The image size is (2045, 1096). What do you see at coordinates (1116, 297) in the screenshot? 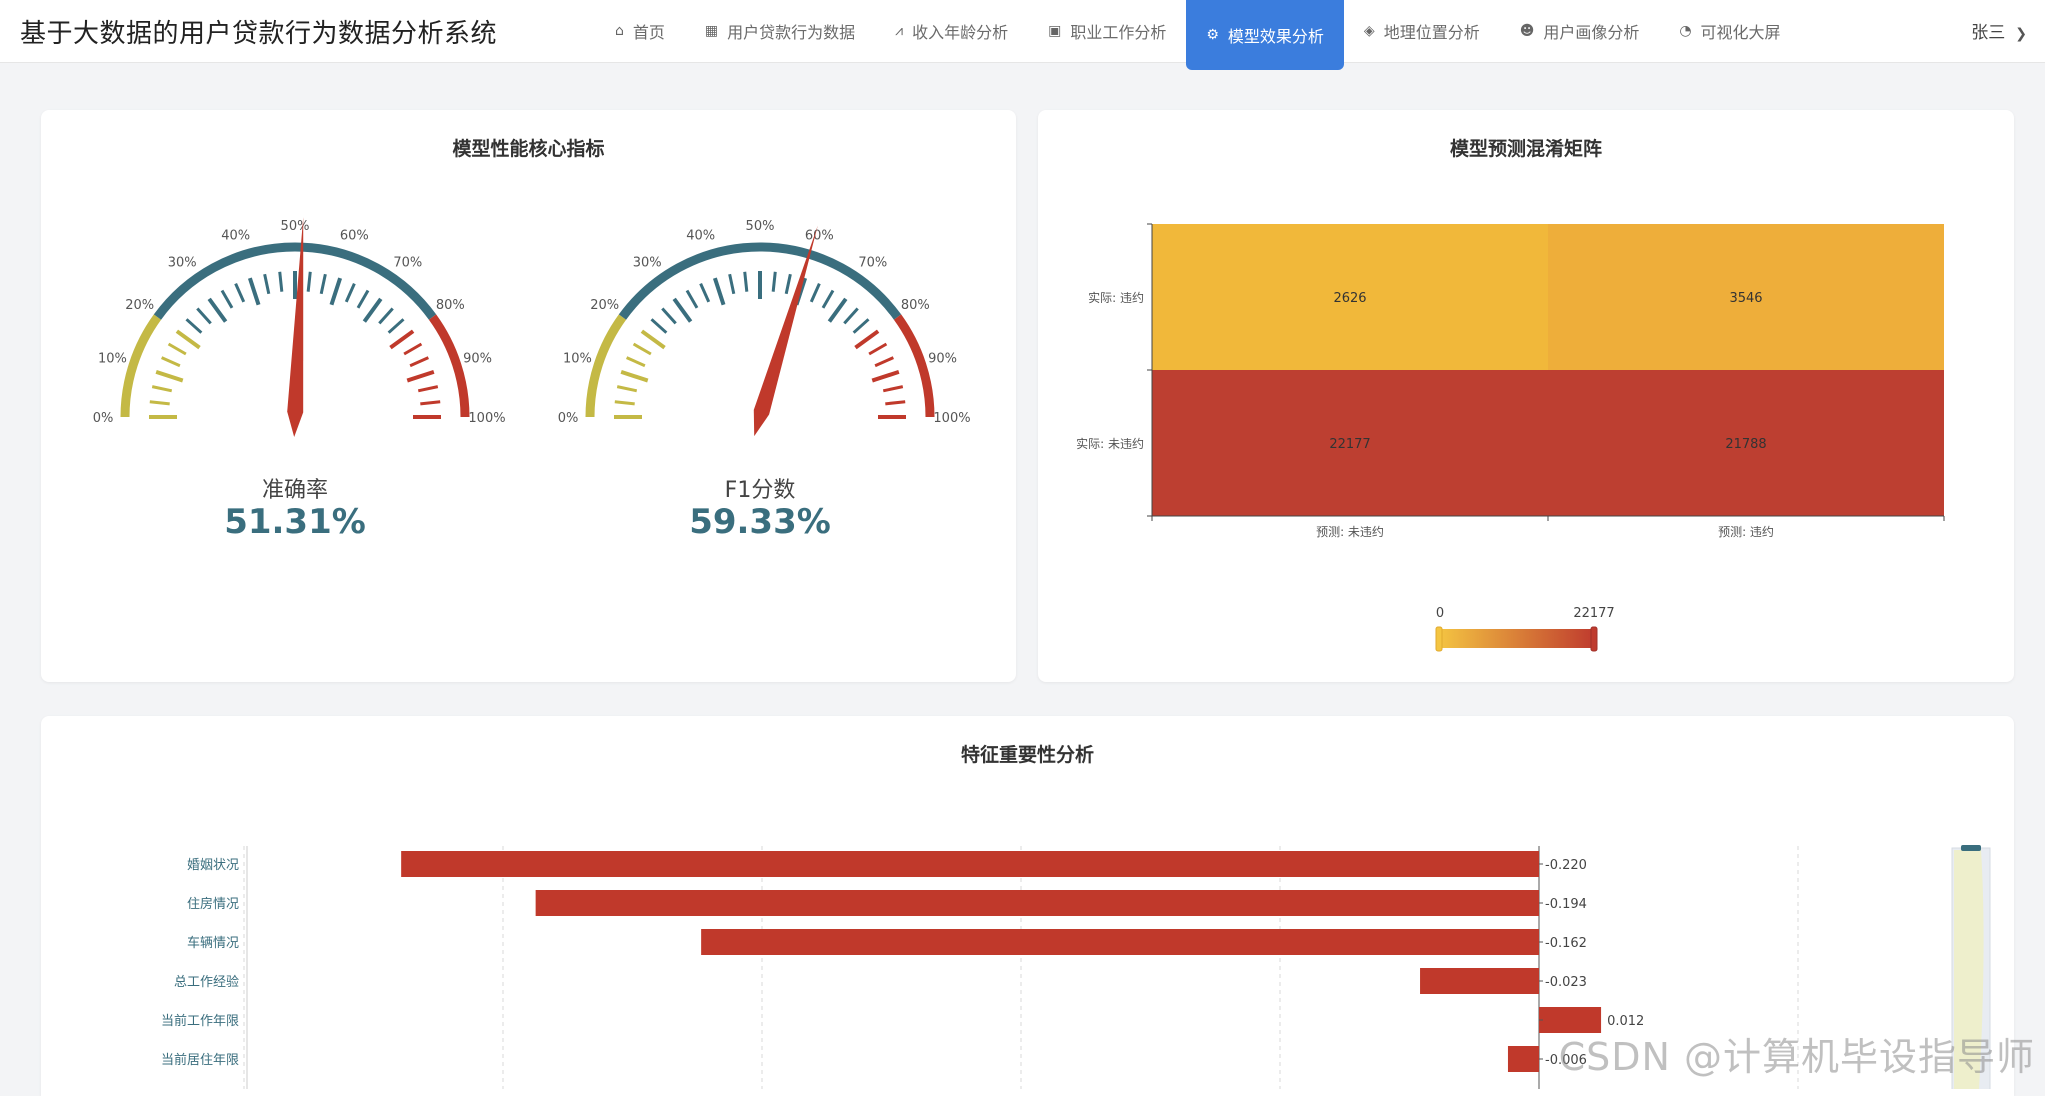
I see `heatmap-row-label: 实际: 违约` at bounding box center [1116, 297].